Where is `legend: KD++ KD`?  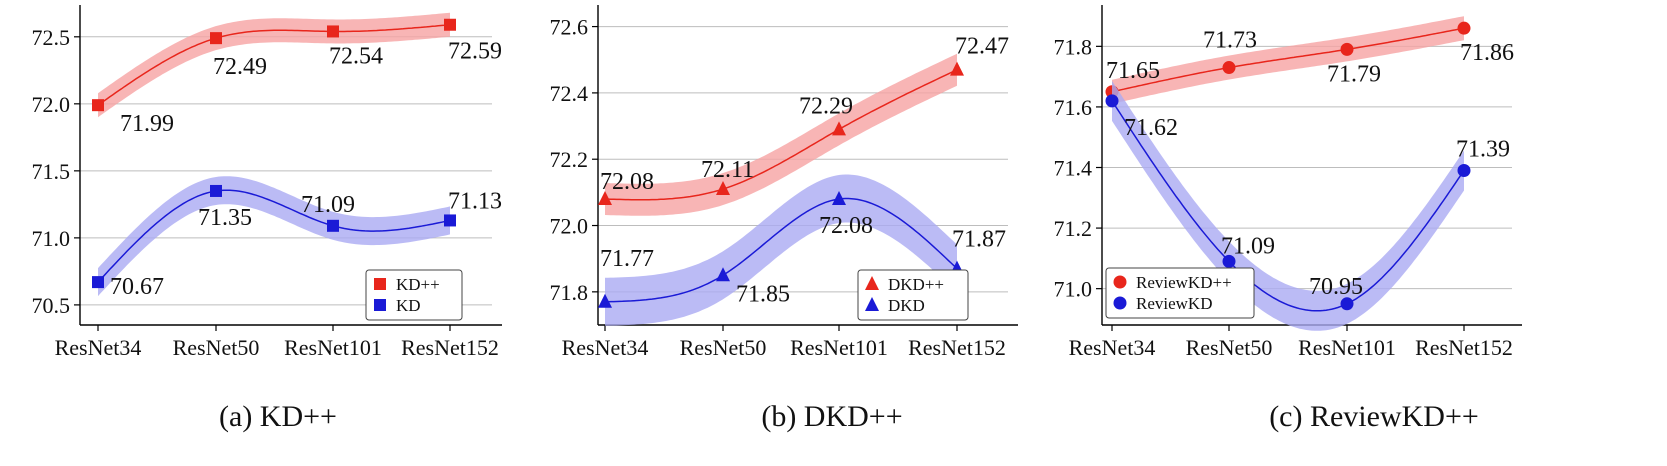
legend: KD++ KD is located at coordinates (414, 295).